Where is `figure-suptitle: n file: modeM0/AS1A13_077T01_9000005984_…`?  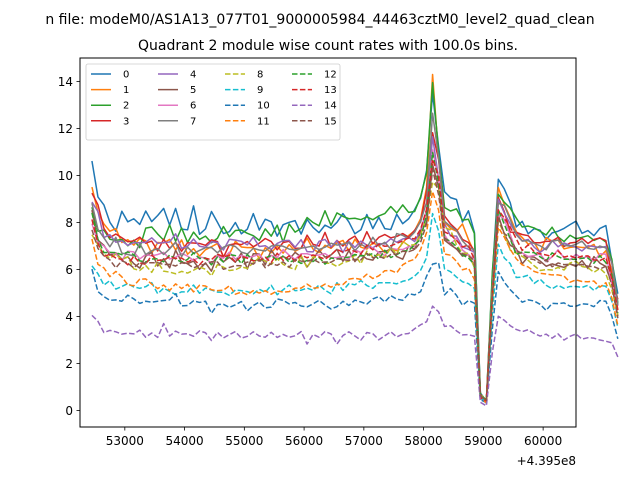 figure-suptitle: n file: modeM0/AS1A13_077T01_9000005984_… is located at coordinates (319, 20).